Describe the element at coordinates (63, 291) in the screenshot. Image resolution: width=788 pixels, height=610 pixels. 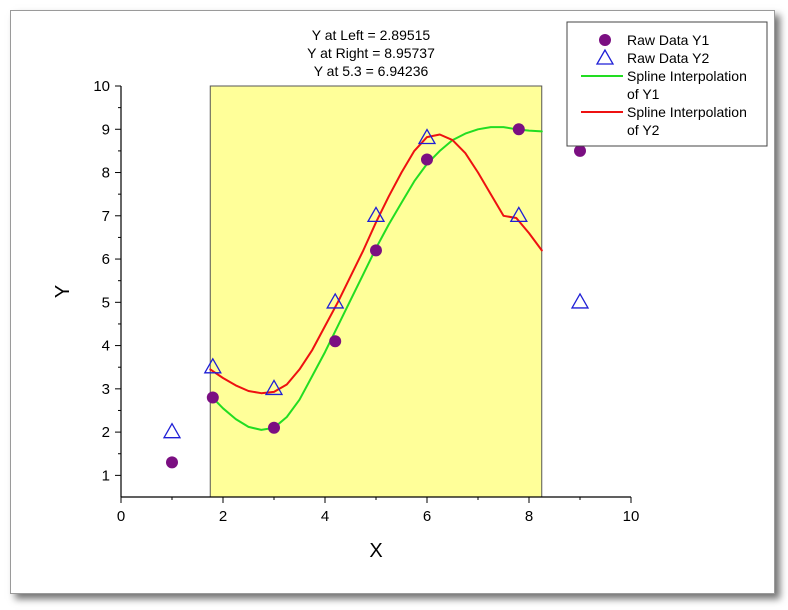
I see `y-axis-title: Y` at that location.